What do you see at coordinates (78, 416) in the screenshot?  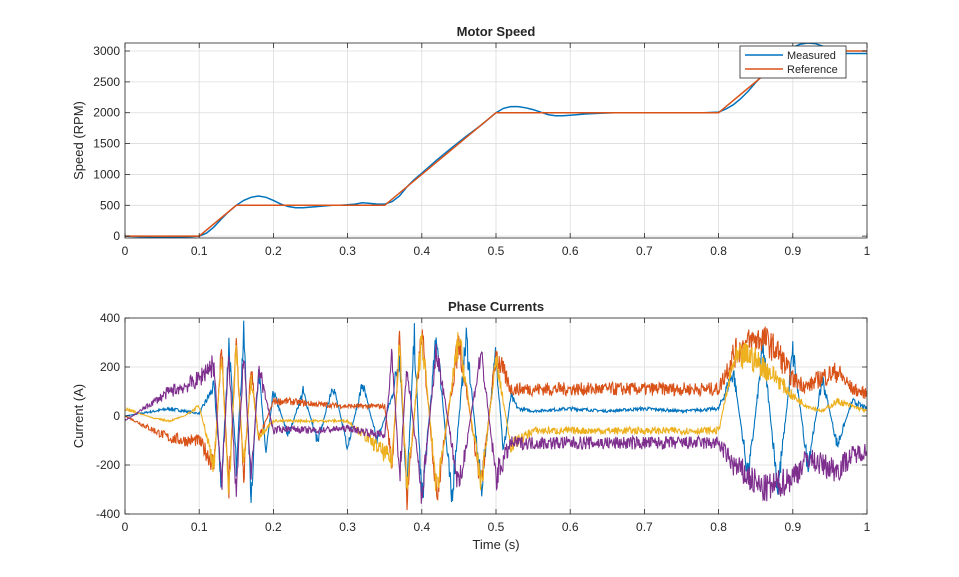 I see `phase-currents-ylabel: Current (A)` at bounding box center [78, 416].